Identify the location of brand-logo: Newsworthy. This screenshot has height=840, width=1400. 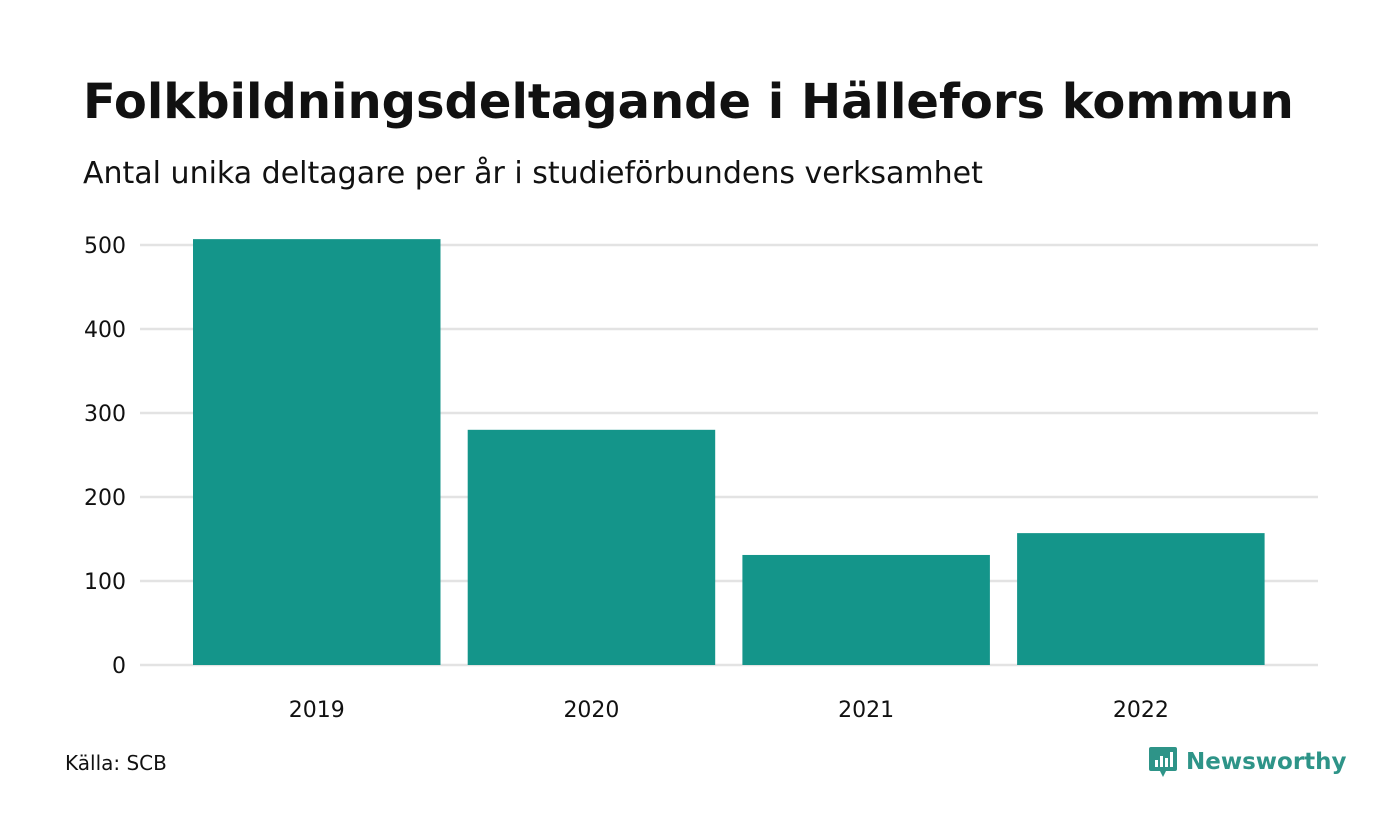
(1247, 762).